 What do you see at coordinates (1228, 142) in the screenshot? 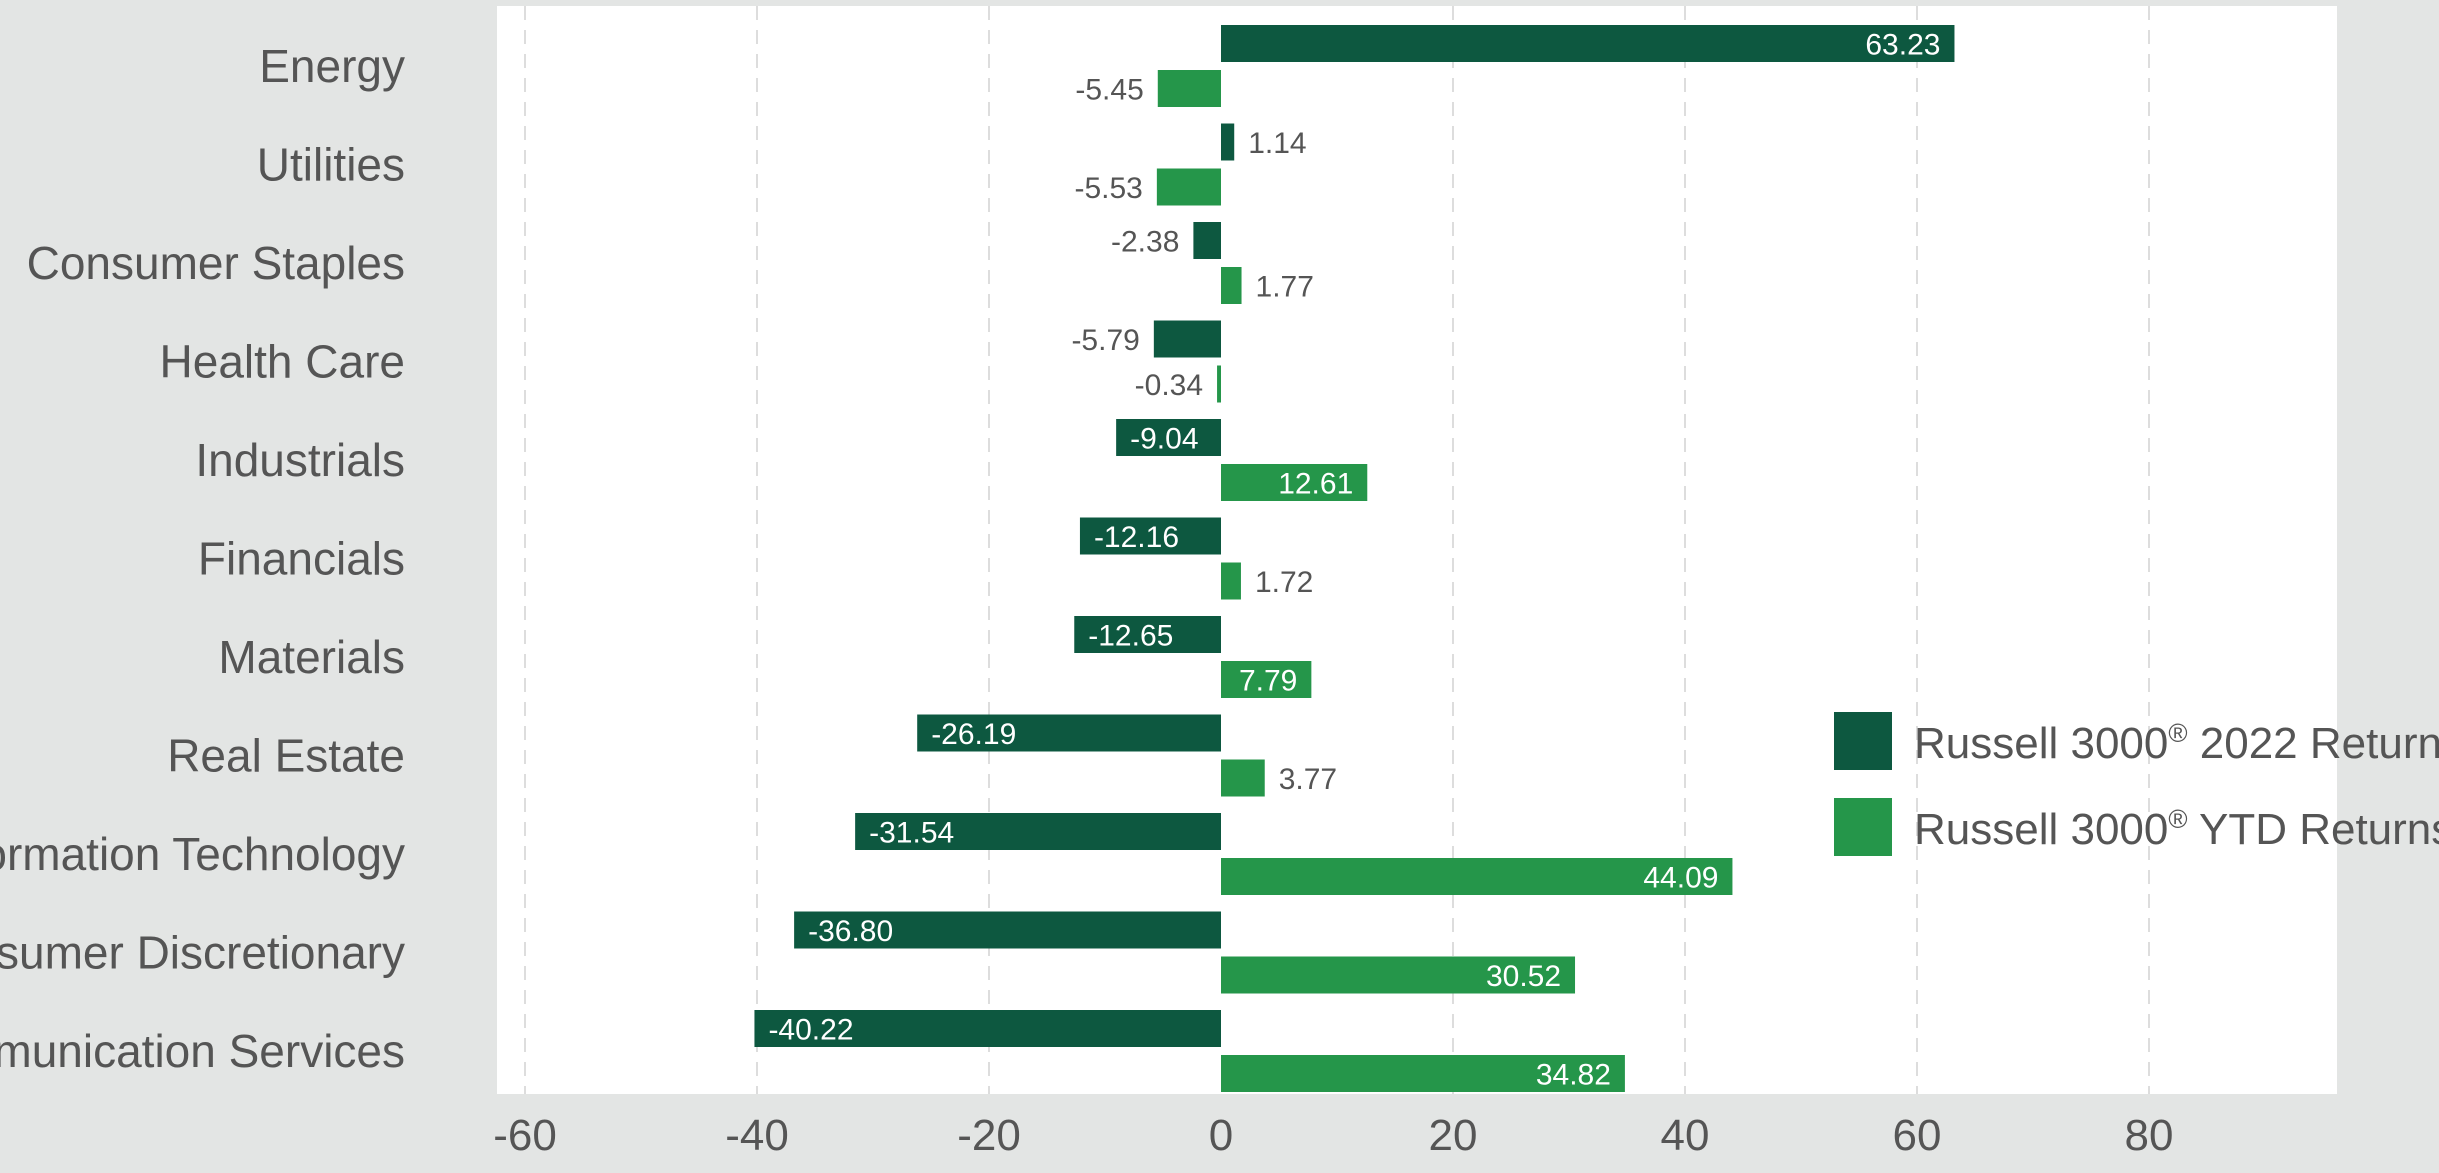
I see `bar-2022-utilities` at bounding box center [1228, 142].